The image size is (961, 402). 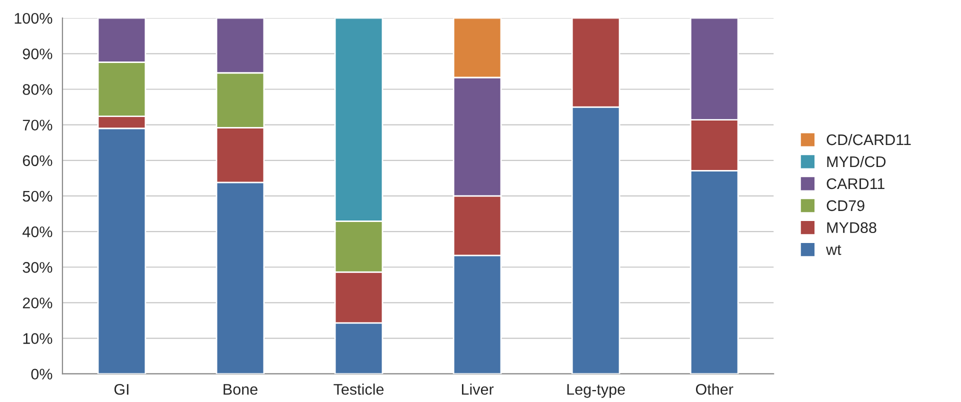 I want to click on x-tick-label: GI, so click(x=121, y=389).